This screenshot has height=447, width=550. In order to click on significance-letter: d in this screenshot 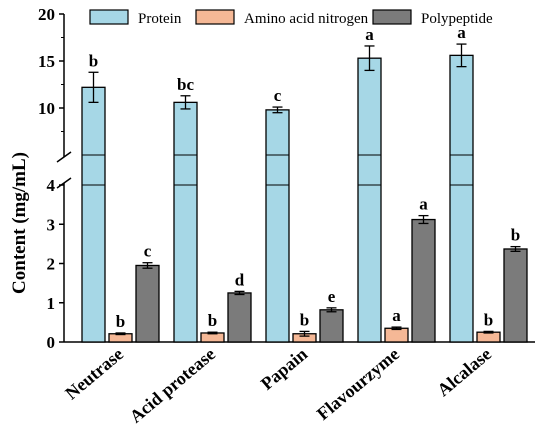, I will do `click(240, 279)`.